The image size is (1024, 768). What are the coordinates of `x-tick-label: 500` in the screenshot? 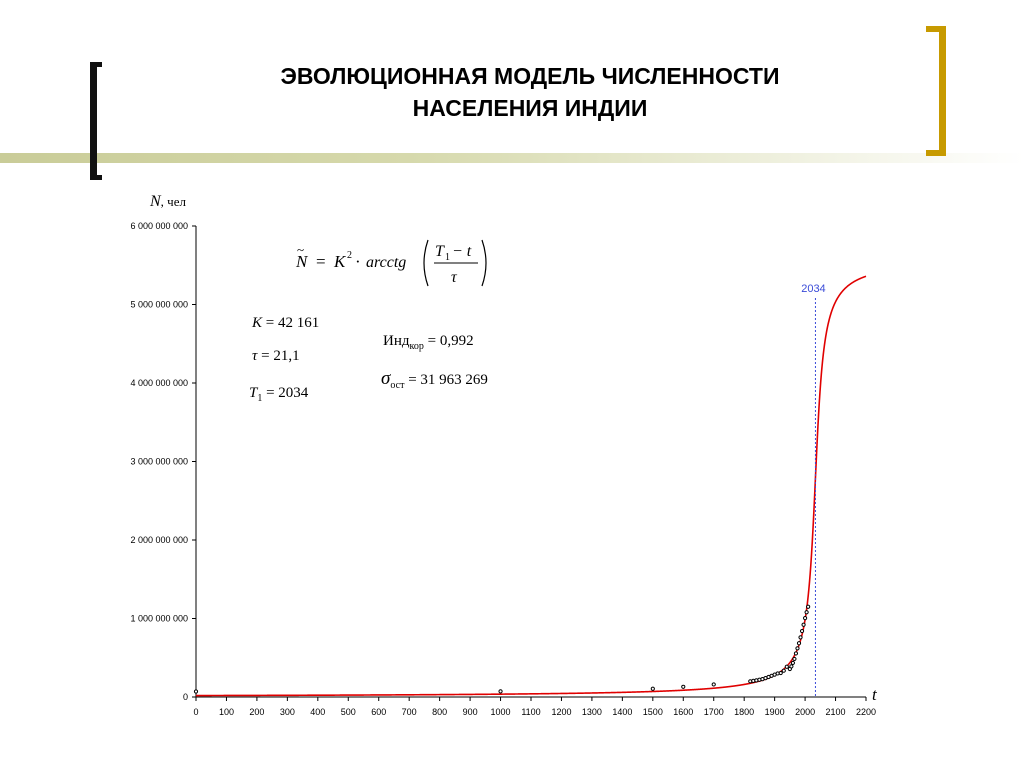 It's located at (348, 712).